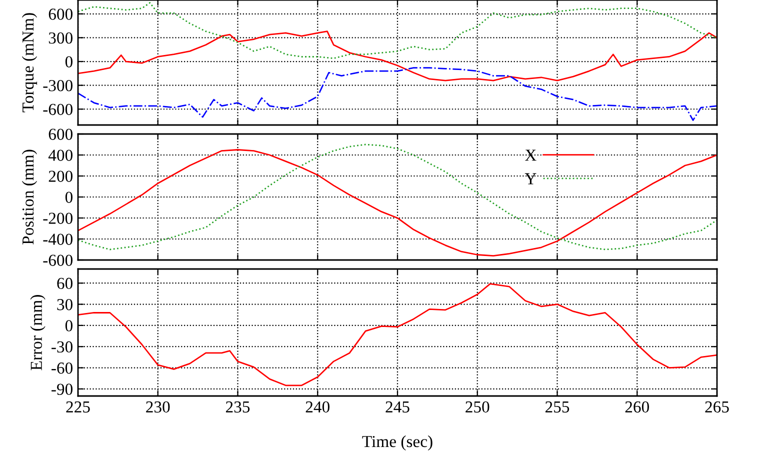  I want to click on y-tick-label: 200, so click(60, 176).